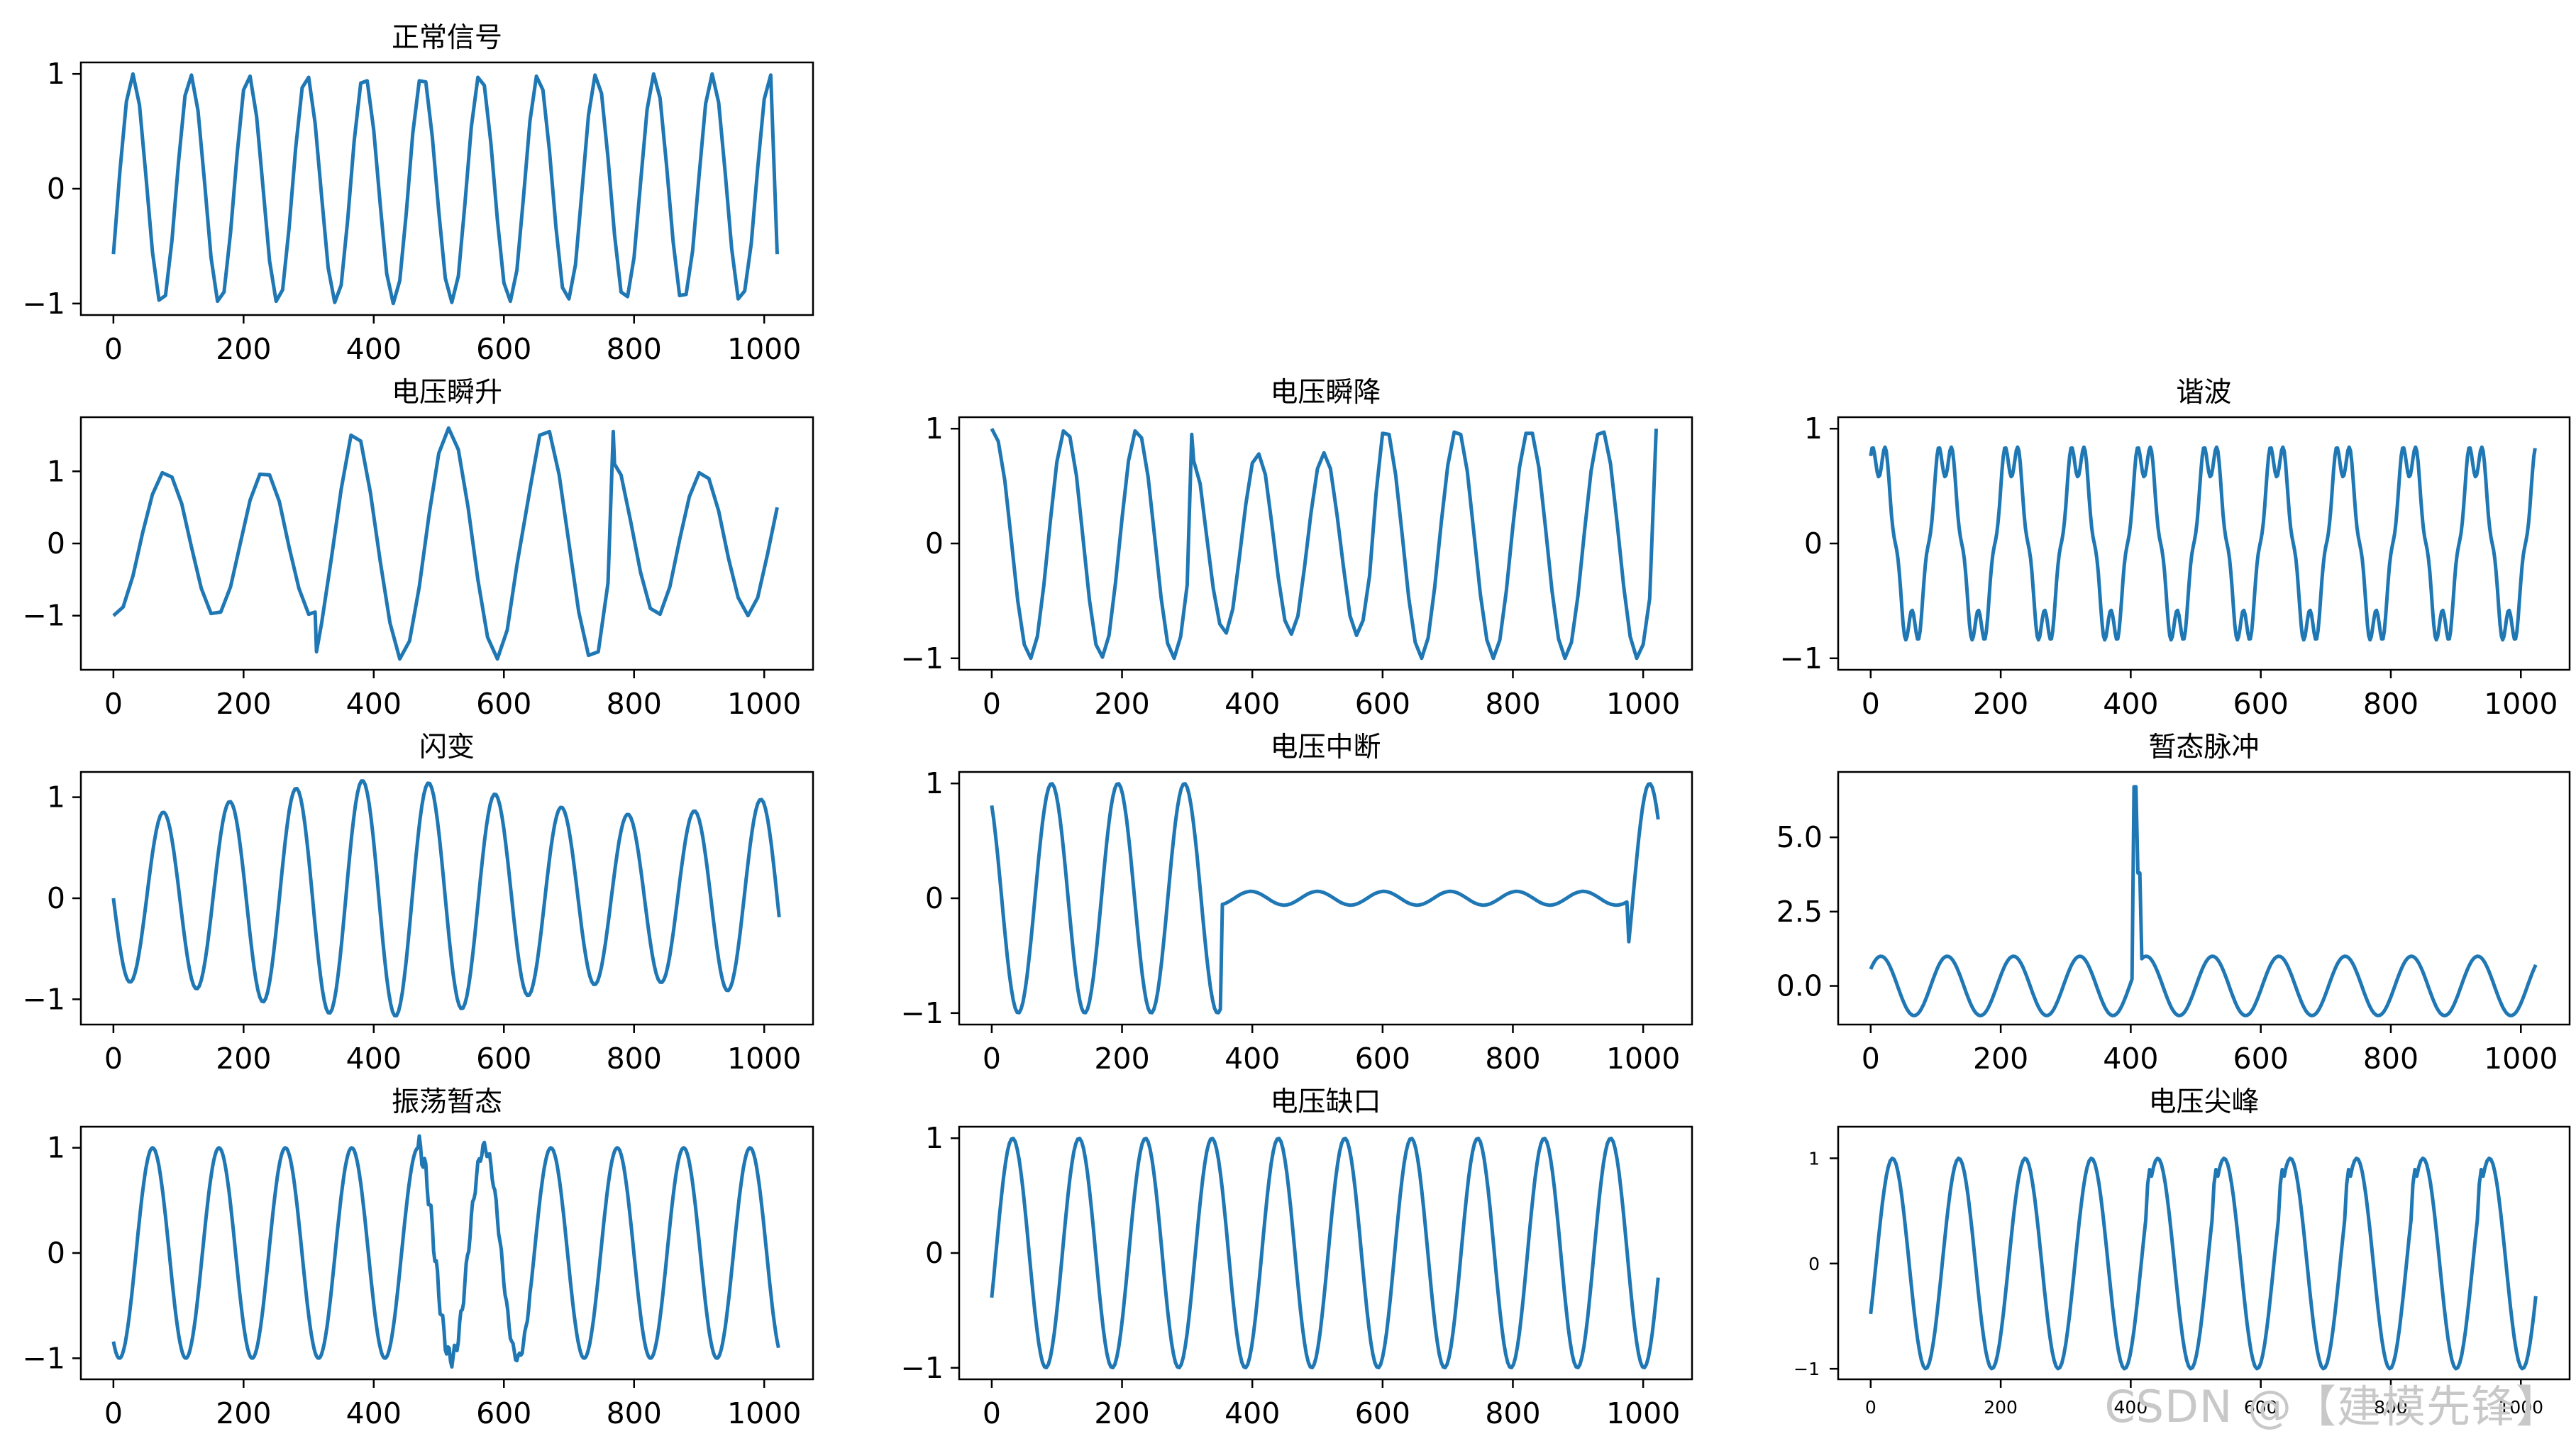 The height and width of the screenshot is (1446, 2576). I want to click on subplot-title: 电压缺口, so click(1325, 1102).